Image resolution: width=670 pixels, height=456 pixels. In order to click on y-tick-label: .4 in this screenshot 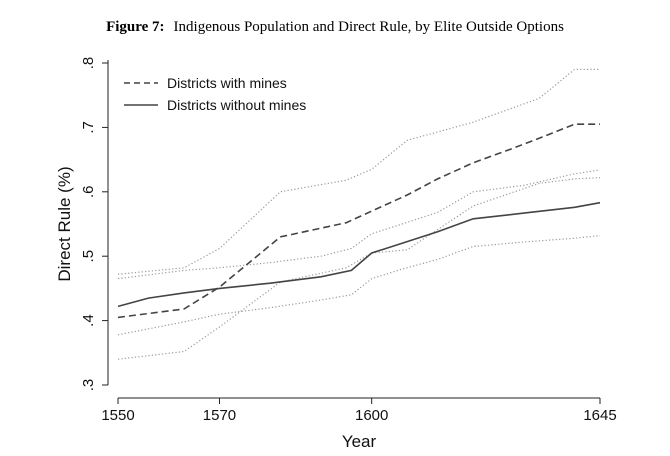, I will do `click(88, 320)`.